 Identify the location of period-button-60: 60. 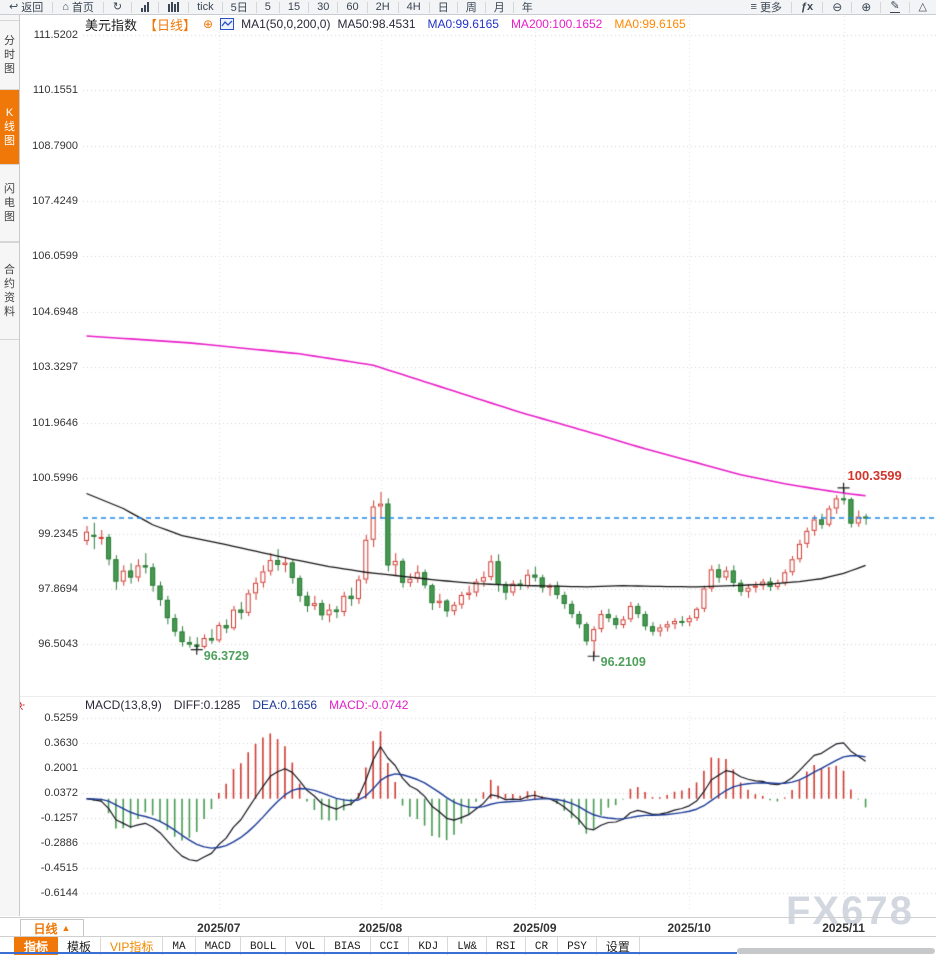
(352, 7).